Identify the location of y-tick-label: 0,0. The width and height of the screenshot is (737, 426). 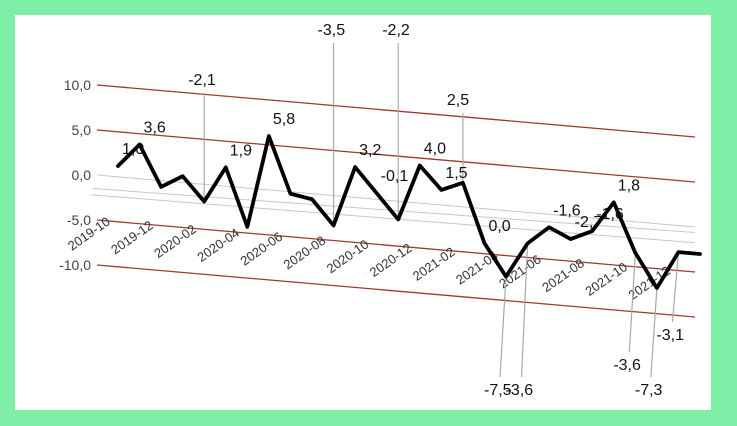
(82, 175).